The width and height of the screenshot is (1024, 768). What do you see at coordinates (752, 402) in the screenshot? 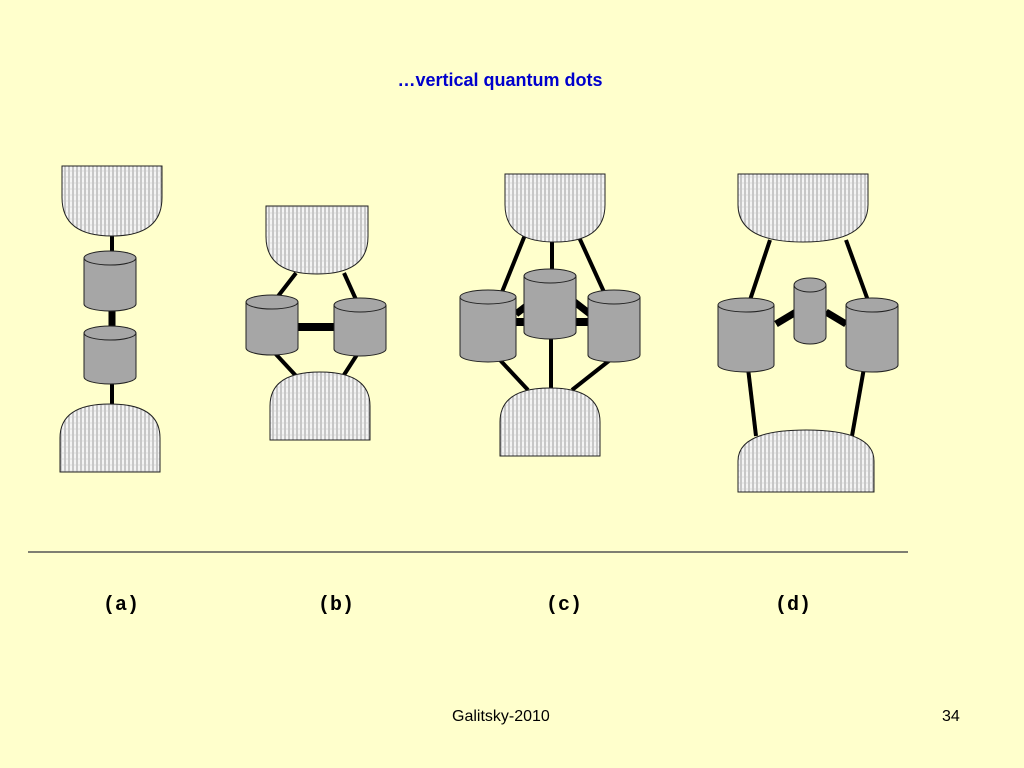
I see `d-link-bottom-left` at bounding box center [752, 402].